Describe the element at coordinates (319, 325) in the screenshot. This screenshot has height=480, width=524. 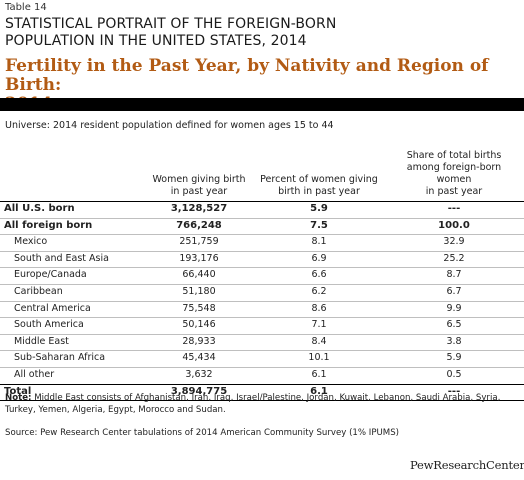
I see `cell-percent: 7.1` at that location.